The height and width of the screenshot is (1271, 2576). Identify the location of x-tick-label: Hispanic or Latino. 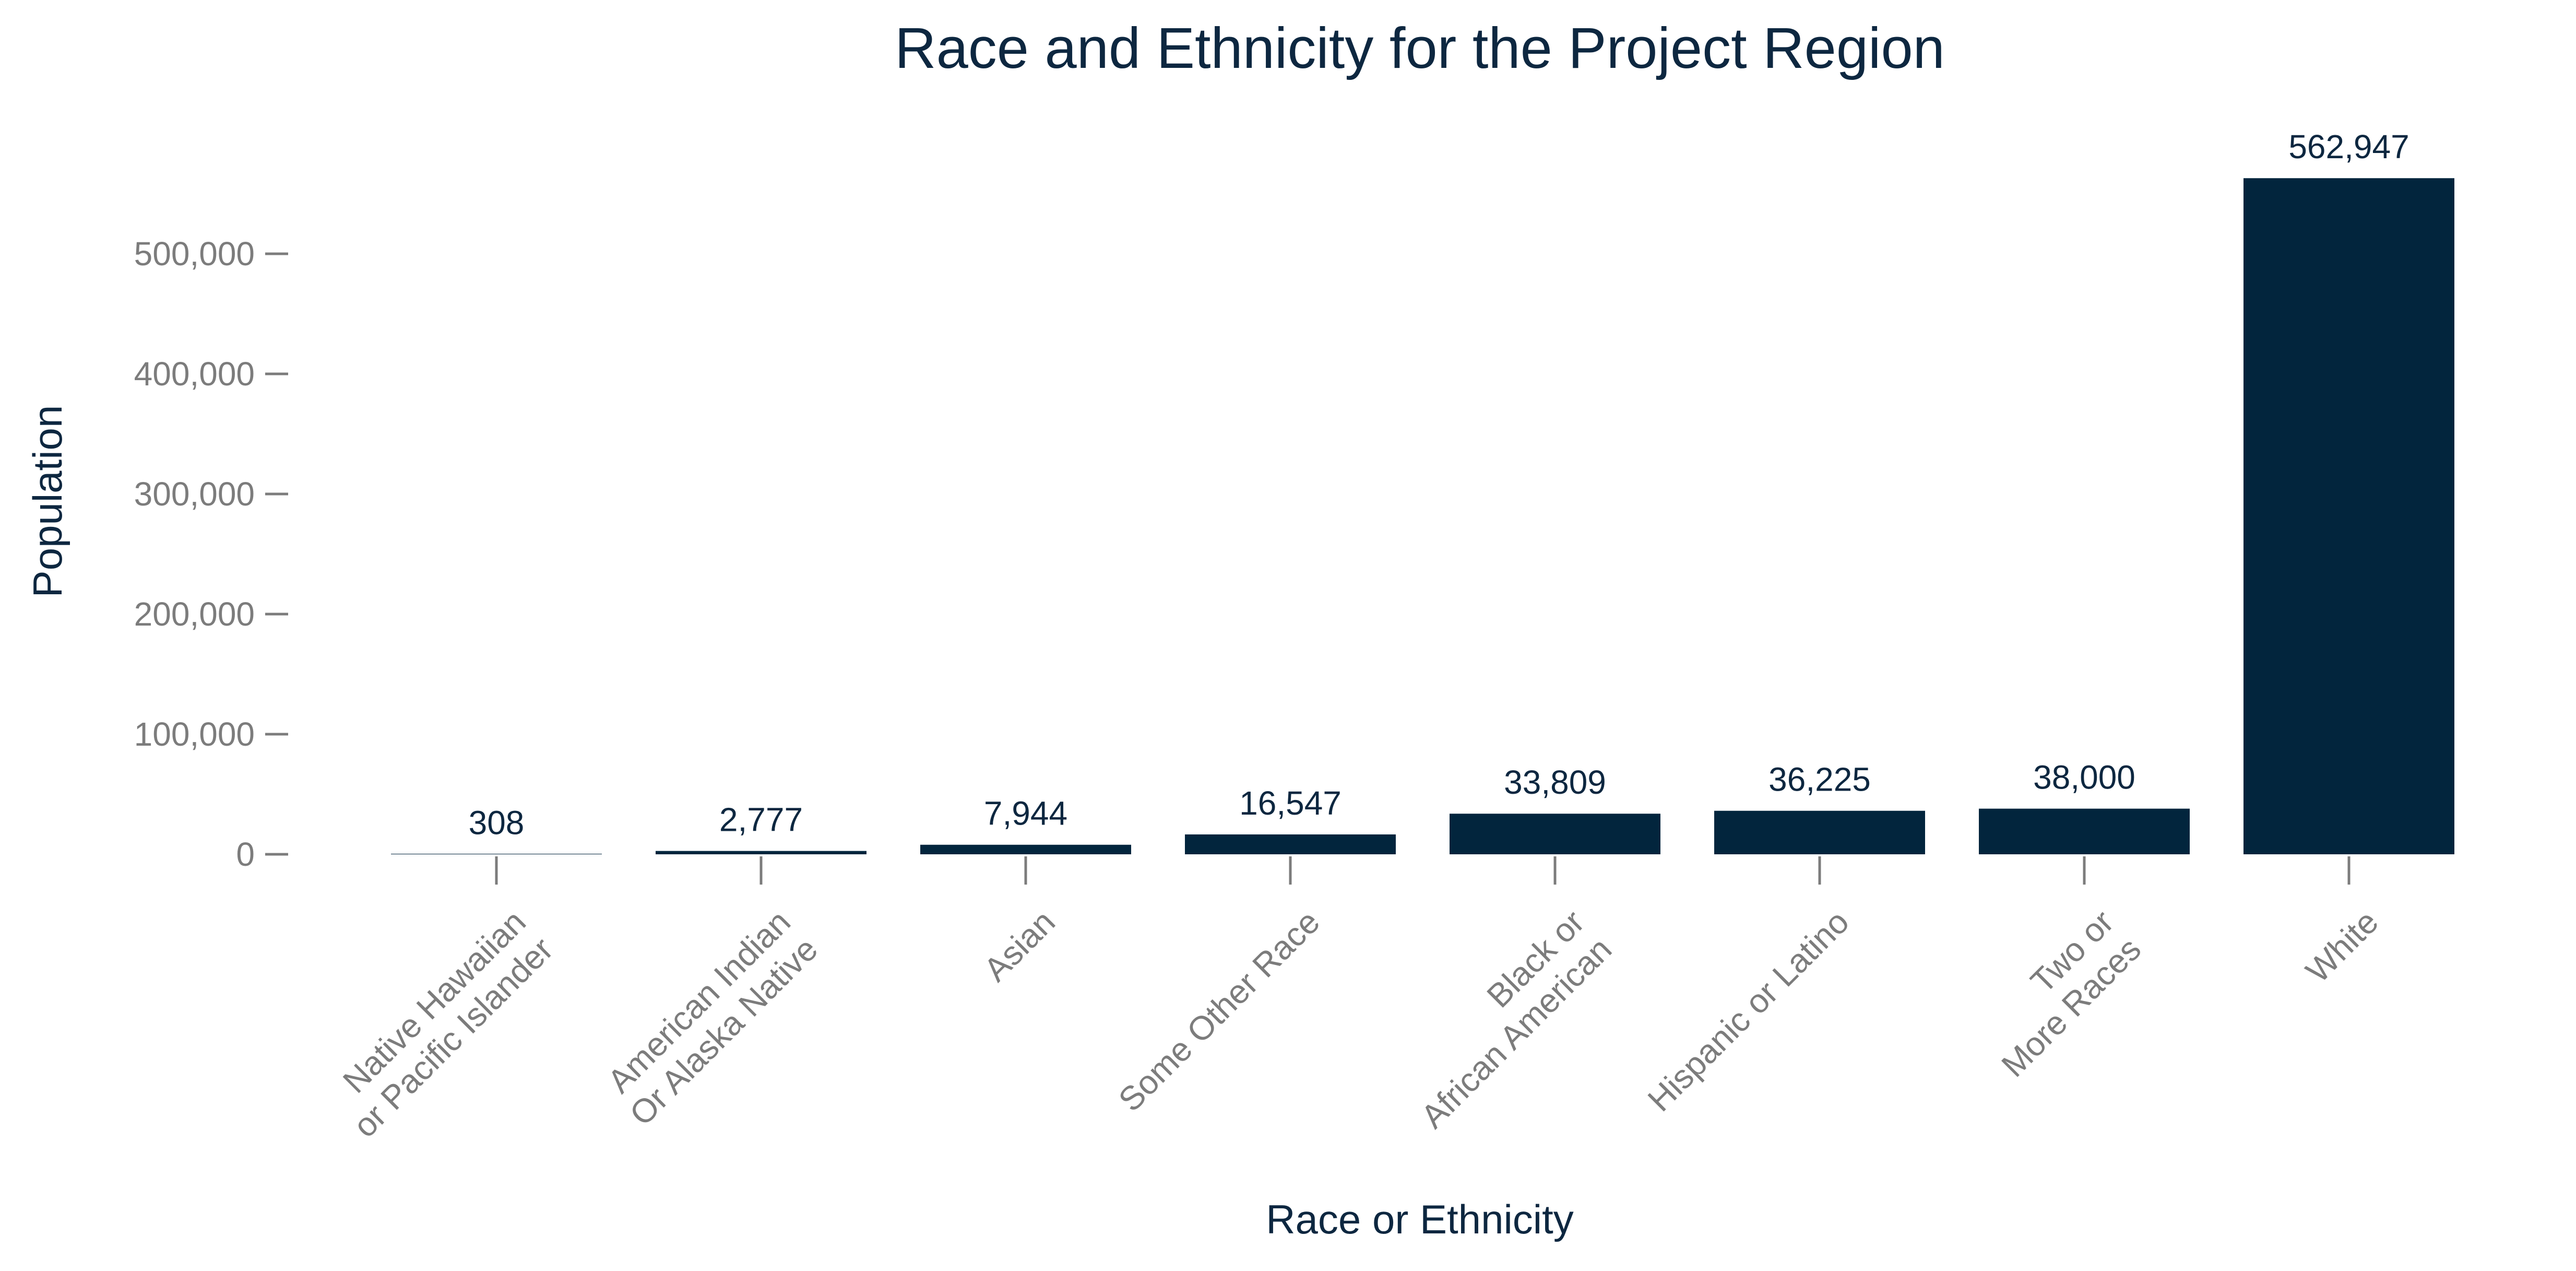
(1748, 1011).